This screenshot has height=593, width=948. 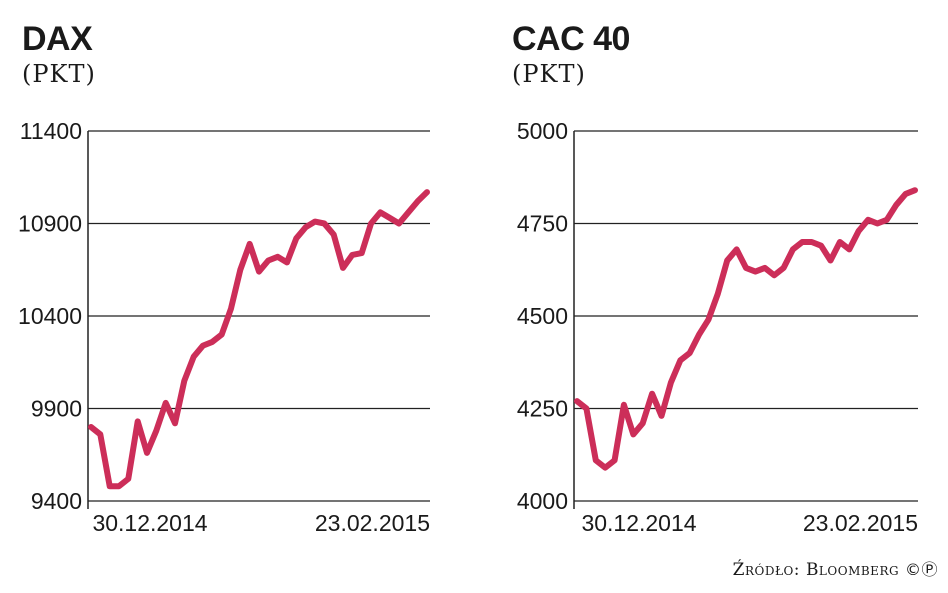 What do you see at coordinates (50, 316) in the screenshot?
I see `y-tick-label: 10400` at bounding box center [50, 316].